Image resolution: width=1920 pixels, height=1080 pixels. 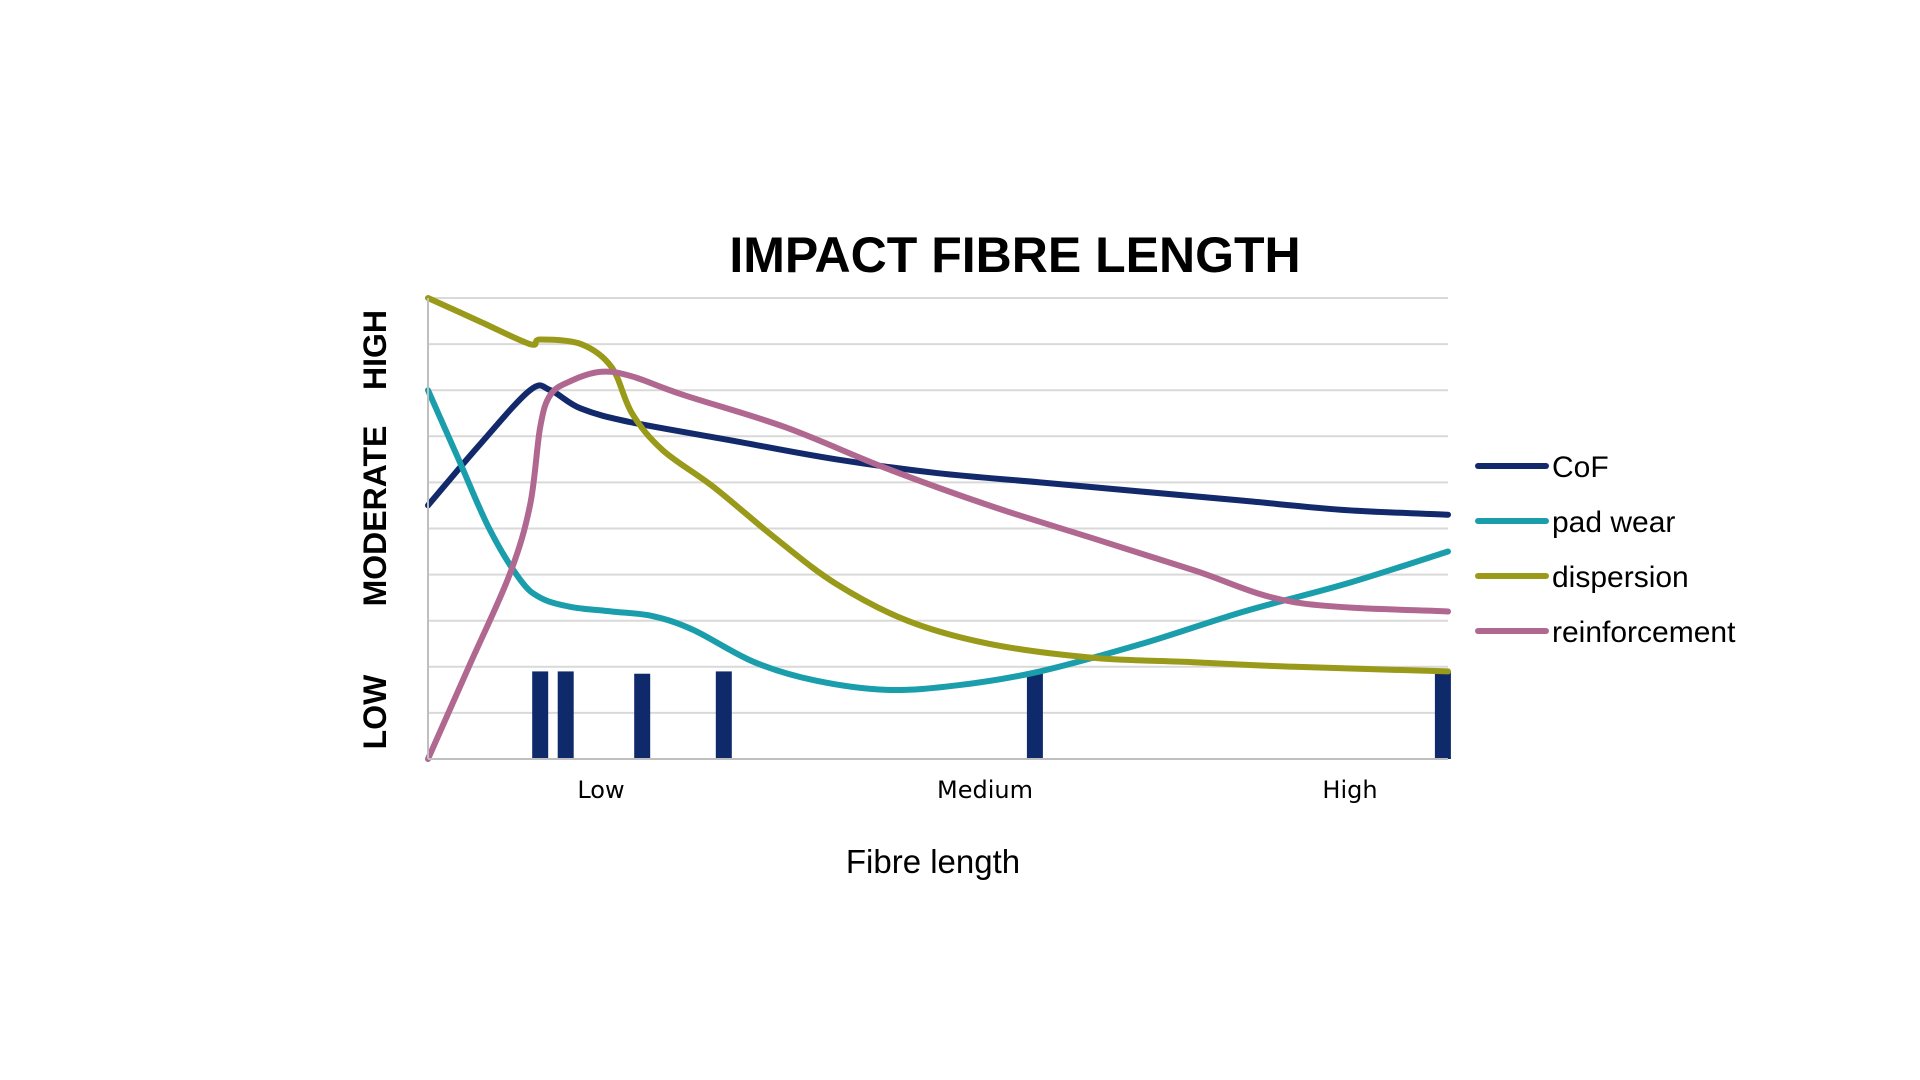 I want to click on legend: CoF pad wear dispersion reinforcement, so click(x=1605, y=550).